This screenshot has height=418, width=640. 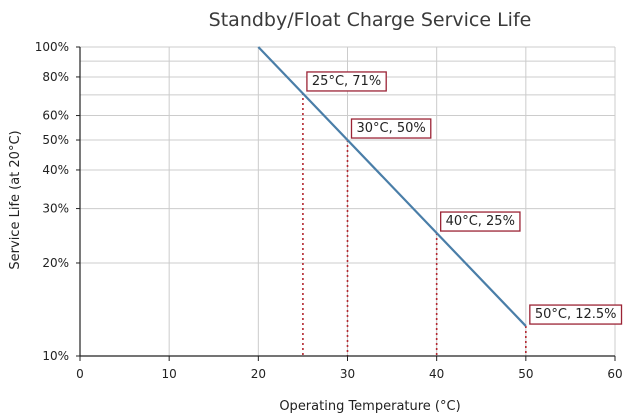 I want to click on annotation-text: 40°C, 25%, so click(x=480, y=221).